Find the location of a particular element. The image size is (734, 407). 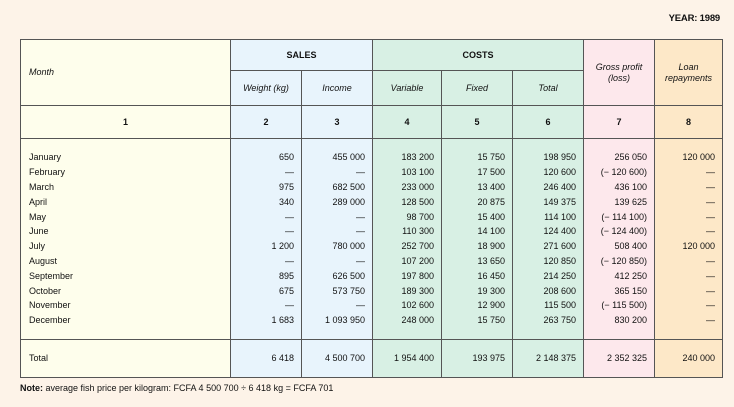

cell-total-cost: 120 600 is located at coordinates (548, 172).